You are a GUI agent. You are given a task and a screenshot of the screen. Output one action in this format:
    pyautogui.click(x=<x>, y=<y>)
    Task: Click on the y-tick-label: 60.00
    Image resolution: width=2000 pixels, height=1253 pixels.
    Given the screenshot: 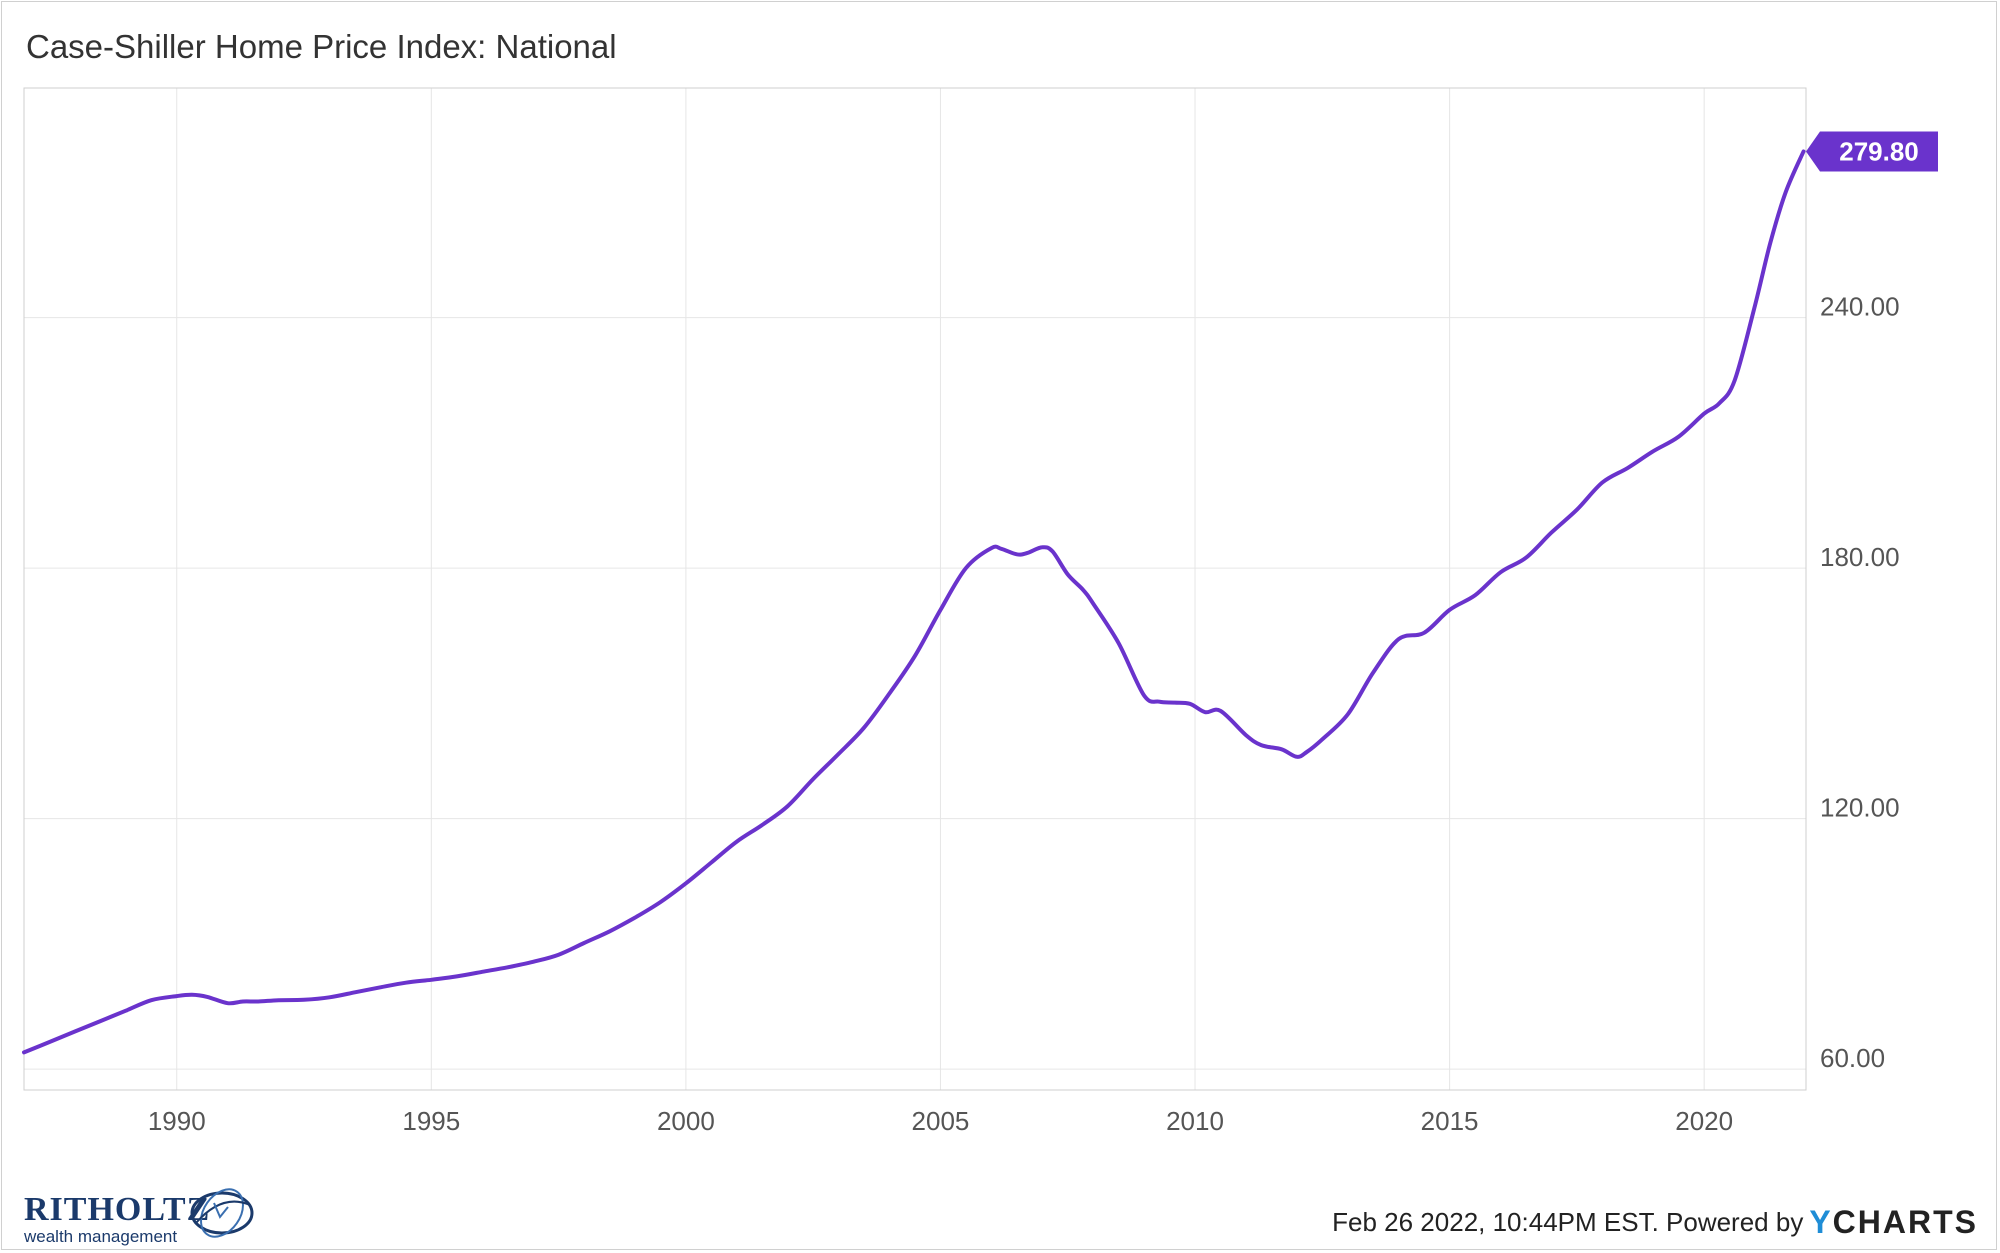 What is the action you would take?
    pyautogui.click(x=1852, y=1058)
    